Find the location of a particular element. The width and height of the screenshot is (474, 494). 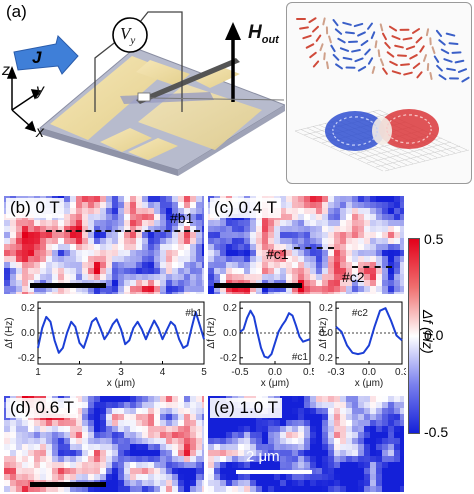

field-label: Hout is located at coordinates (263, 34).